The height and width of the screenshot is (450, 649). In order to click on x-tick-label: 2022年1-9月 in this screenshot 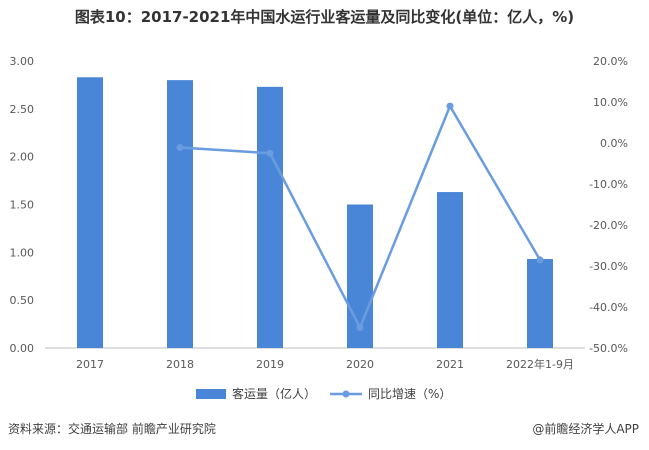, I will do `click(540, 364)`.